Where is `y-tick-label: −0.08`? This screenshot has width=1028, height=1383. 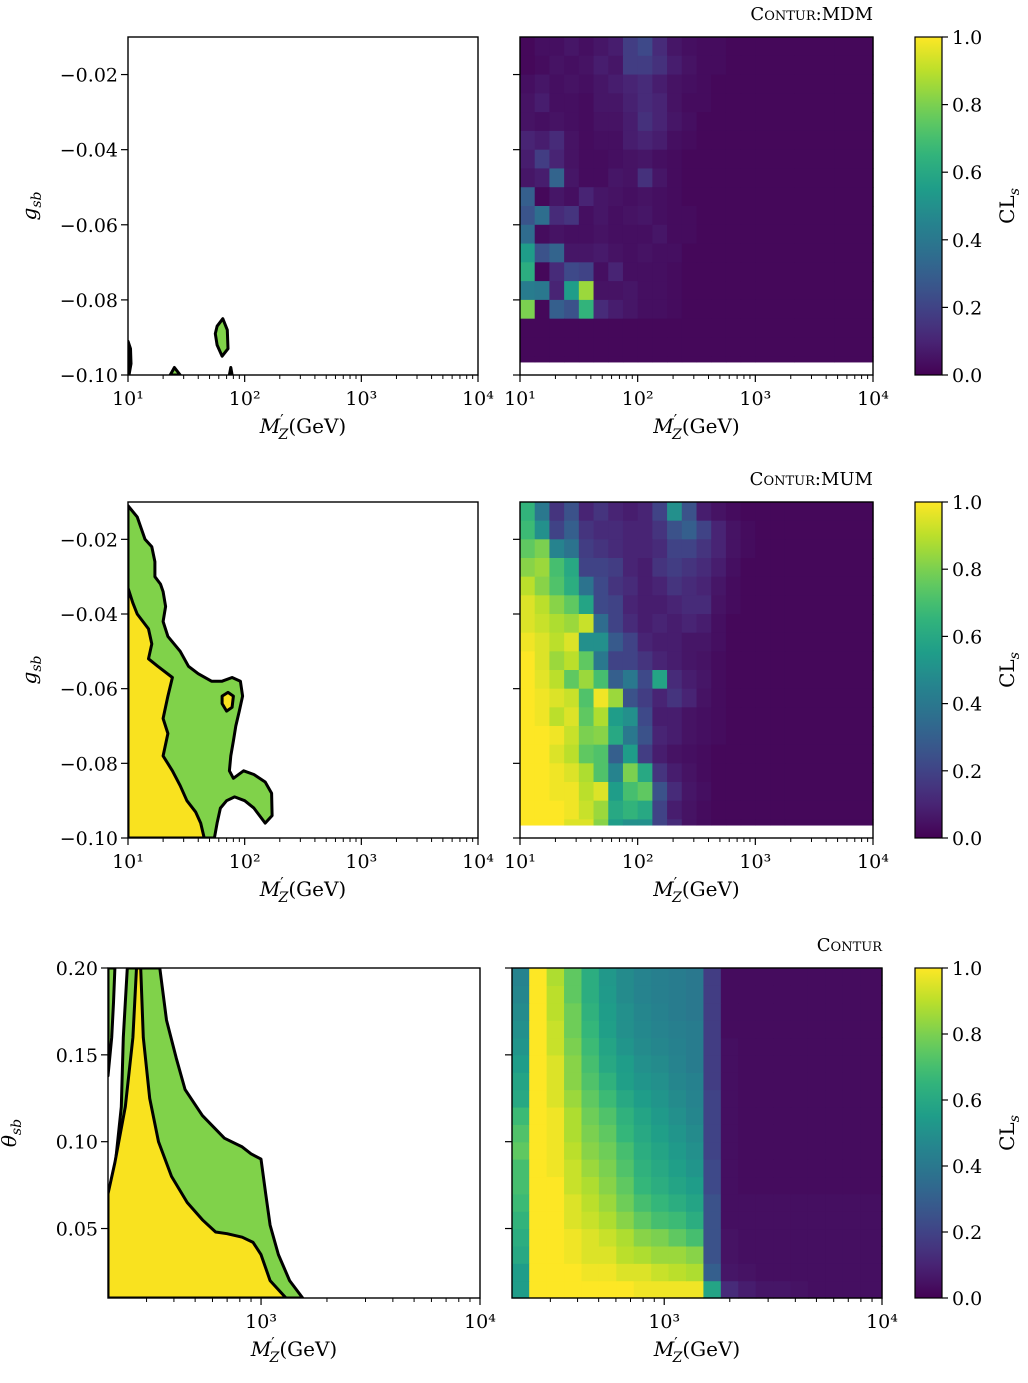
y-tick-label: −0.08 is located at coordinates (89, 764).